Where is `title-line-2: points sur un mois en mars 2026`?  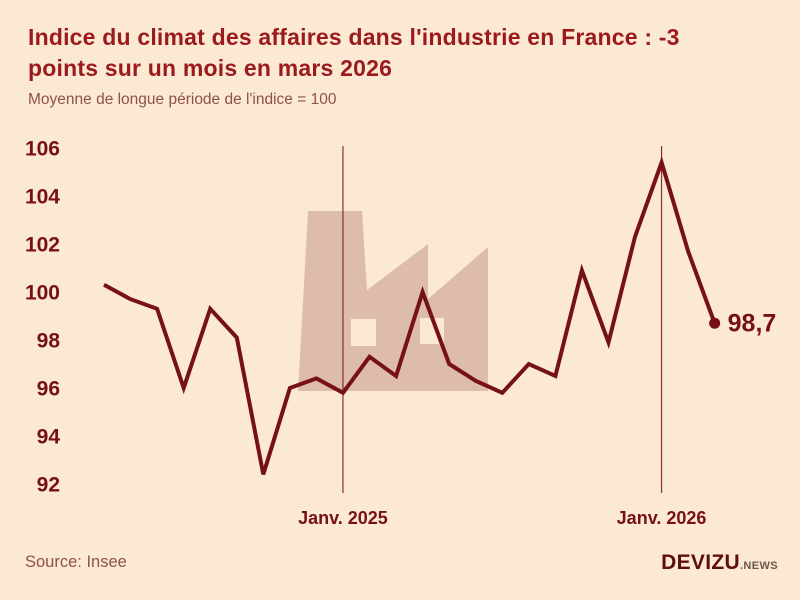
title-line-2: points sur un mois en mars 2026 is located at coordinates (210, 68).